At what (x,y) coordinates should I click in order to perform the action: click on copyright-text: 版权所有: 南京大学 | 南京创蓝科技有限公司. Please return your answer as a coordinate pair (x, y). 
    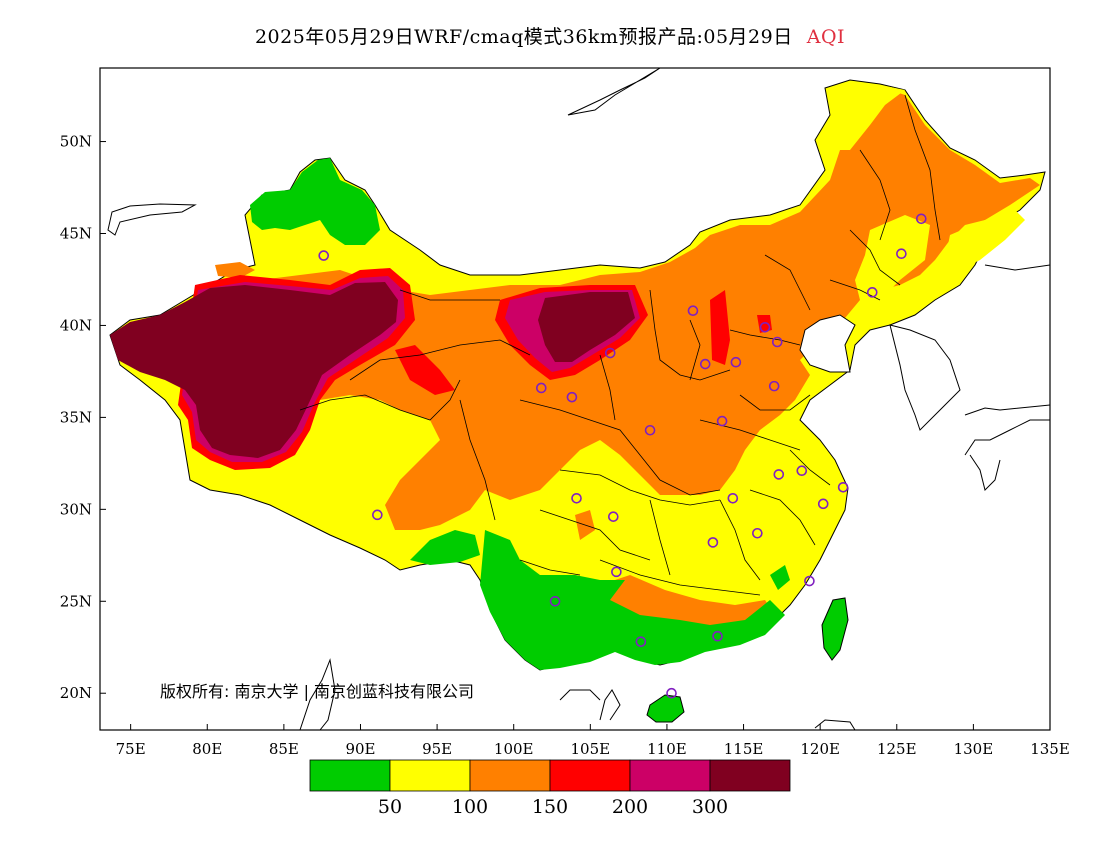
    Looking at the image, I should click on (317, 691).